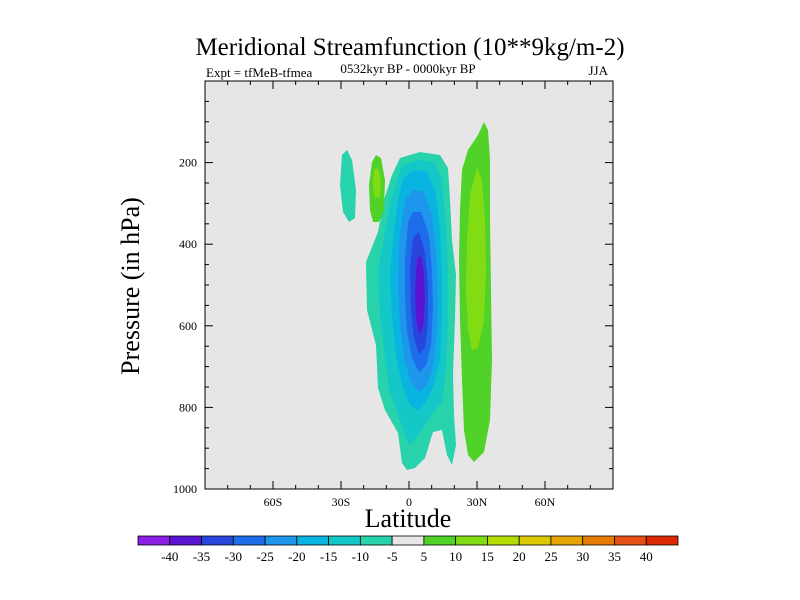 The height and width of the screenshot is (600, 800). What do you see at coordinates (409, 47) in the screenshot?
I see `chart-title: Meridional Streamfunction (10**9kg/m-2)` at bounding box center [409, 47].